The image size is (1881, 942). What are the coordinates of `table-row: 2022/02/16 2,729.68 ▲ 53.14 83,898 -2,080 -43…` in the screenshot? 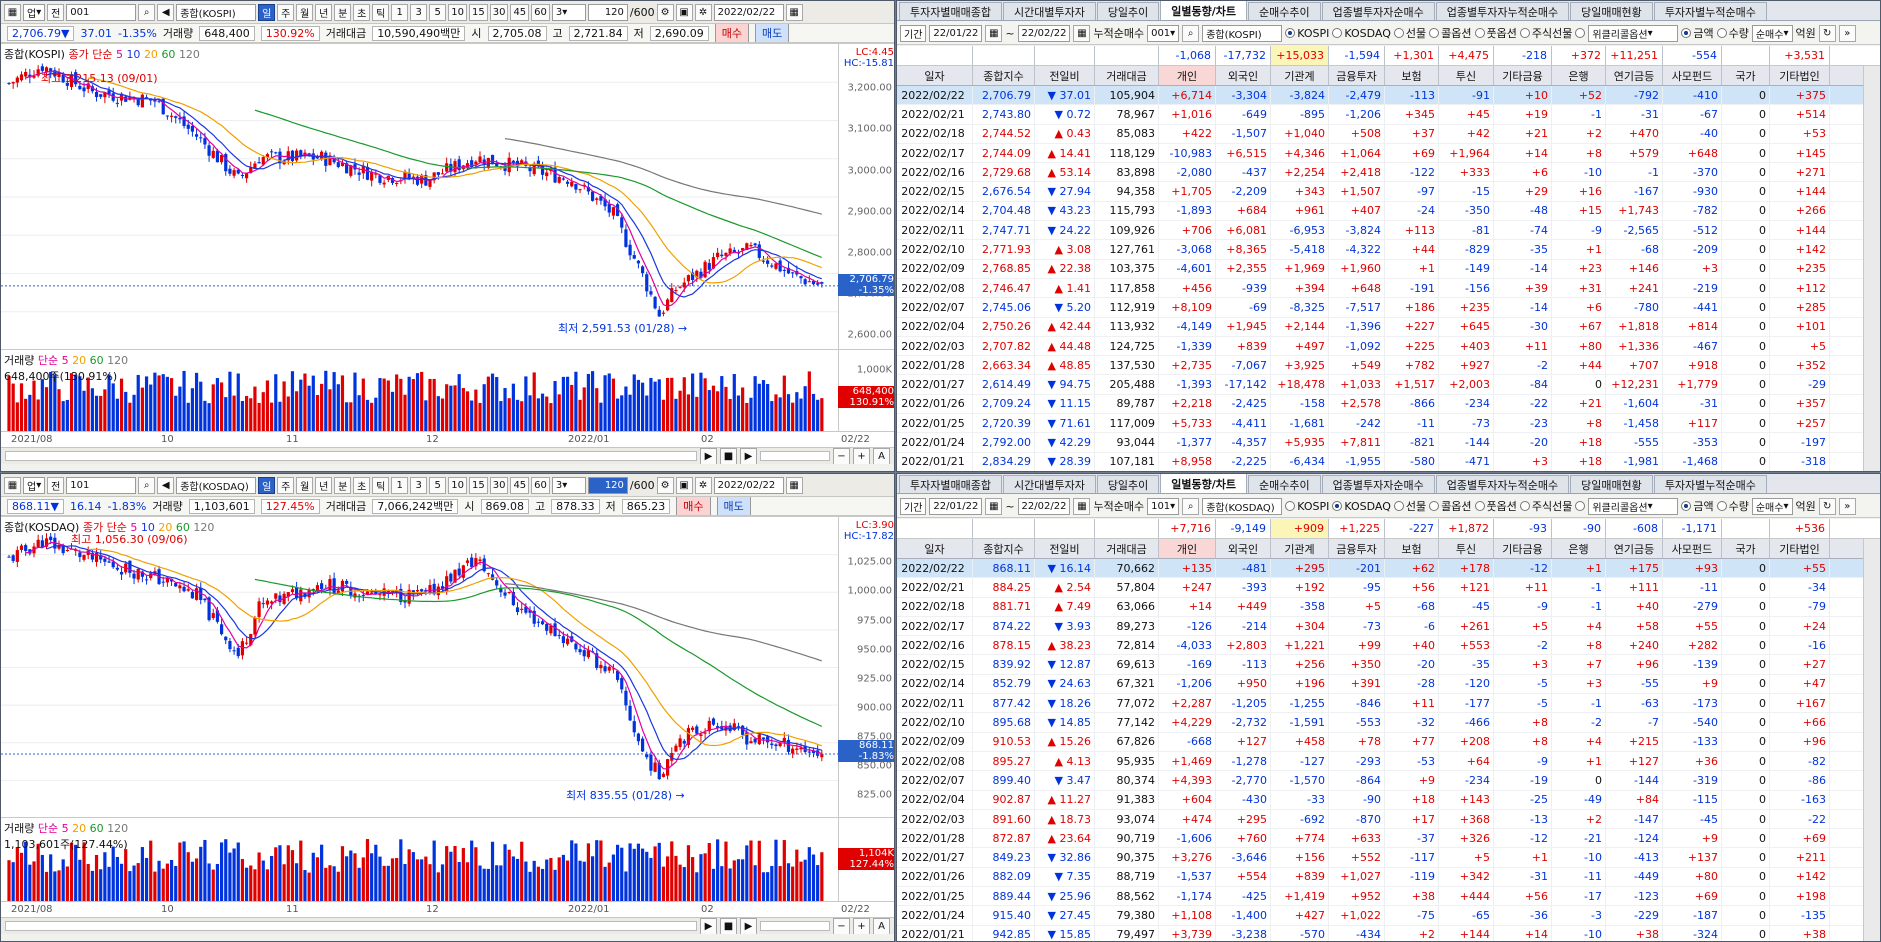 It's located at (1380, 173).